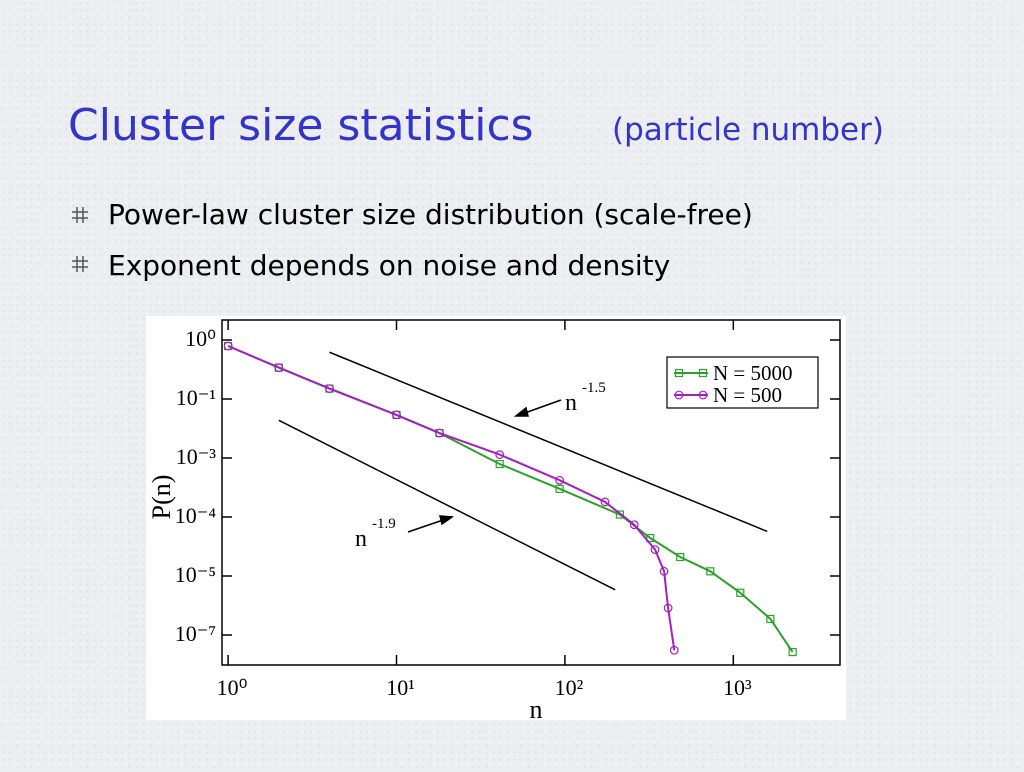  Describe the element at coordinates (753, 373) in the screenshot. I see `legend-label: N = 5000` at that location.